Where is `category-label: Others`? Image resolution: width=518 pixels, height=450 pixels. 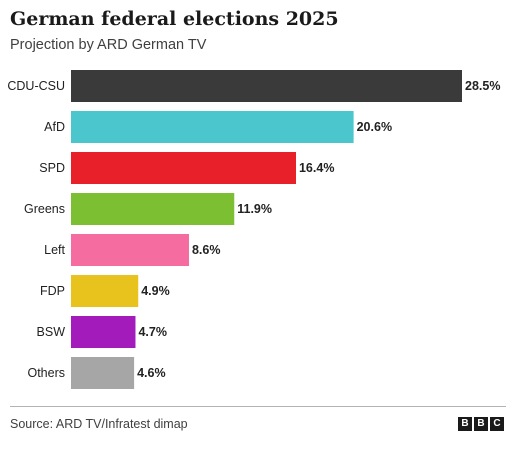 category-label: Others is located at coordinates (46, 373).